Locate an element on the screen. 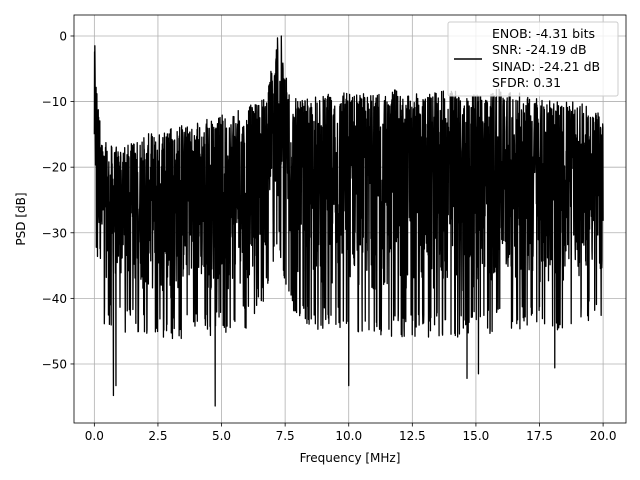 The width and height of the screenshot is (640, 480). x-tick-label: 10.0 is located at coordinates (348, 436).